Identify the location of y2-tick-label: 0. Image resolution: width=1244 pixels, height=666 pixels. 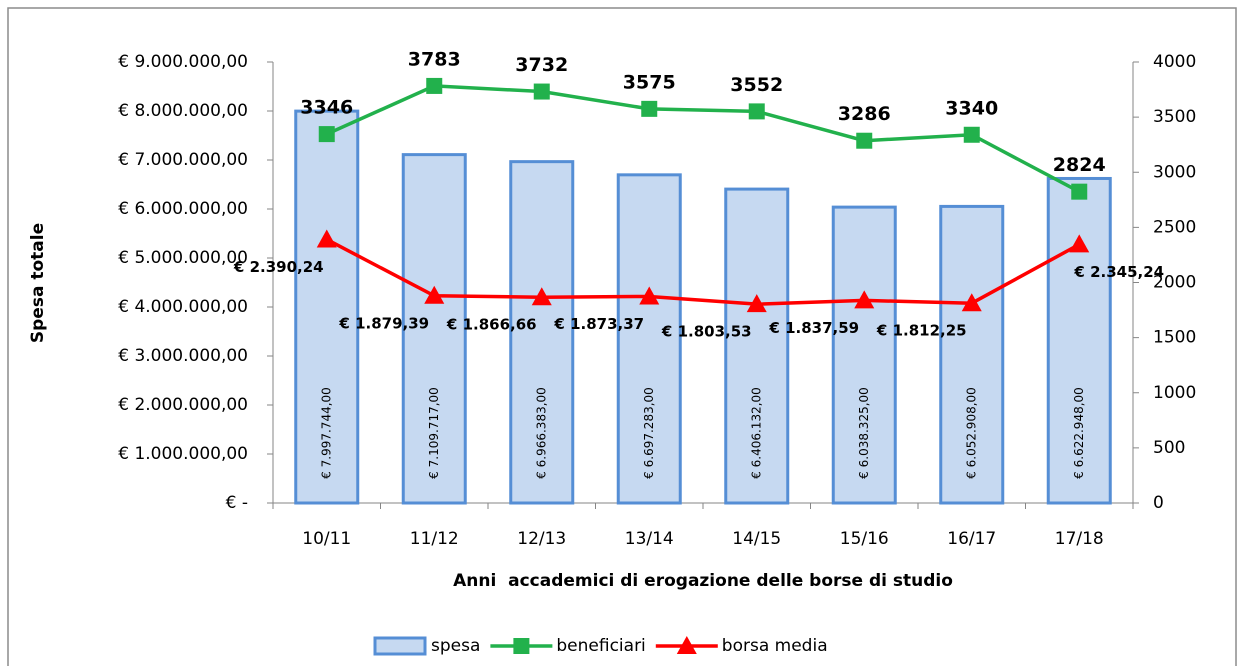
(1158, 503).